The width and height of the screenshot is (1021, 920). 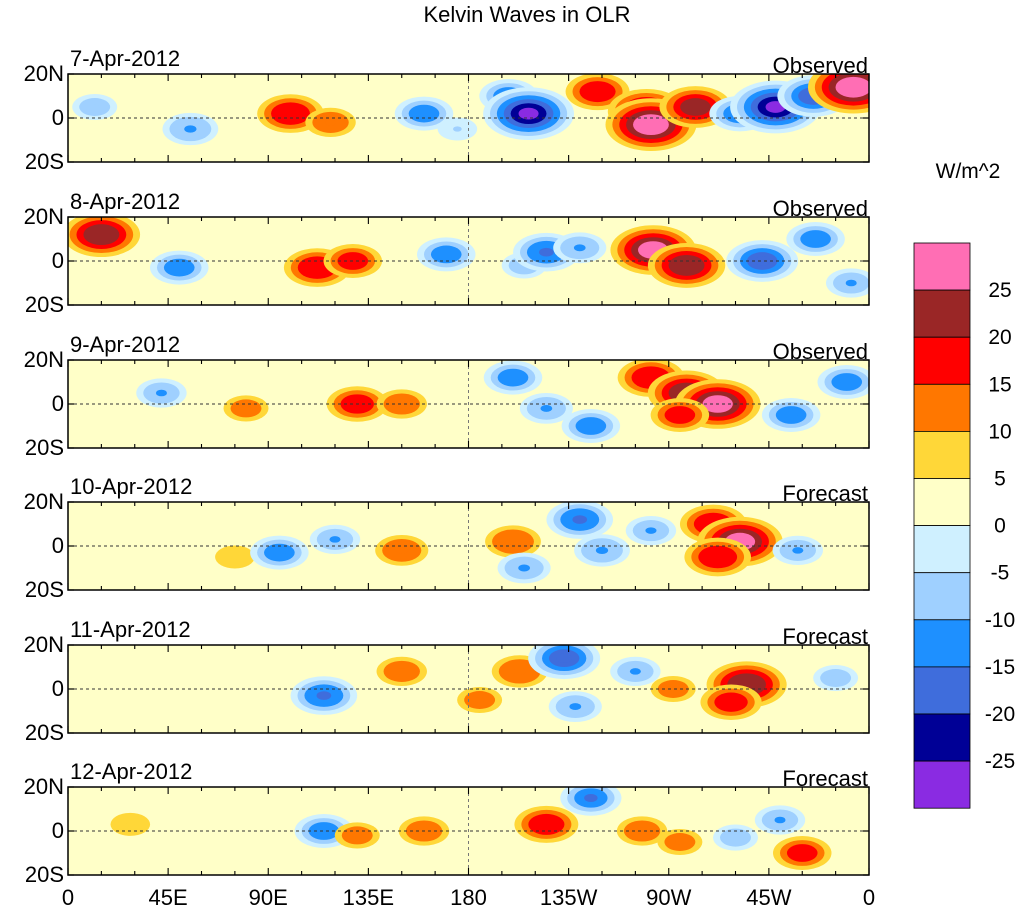 I want to click on x-tick-label: 90E, so click(x=268, y=897).